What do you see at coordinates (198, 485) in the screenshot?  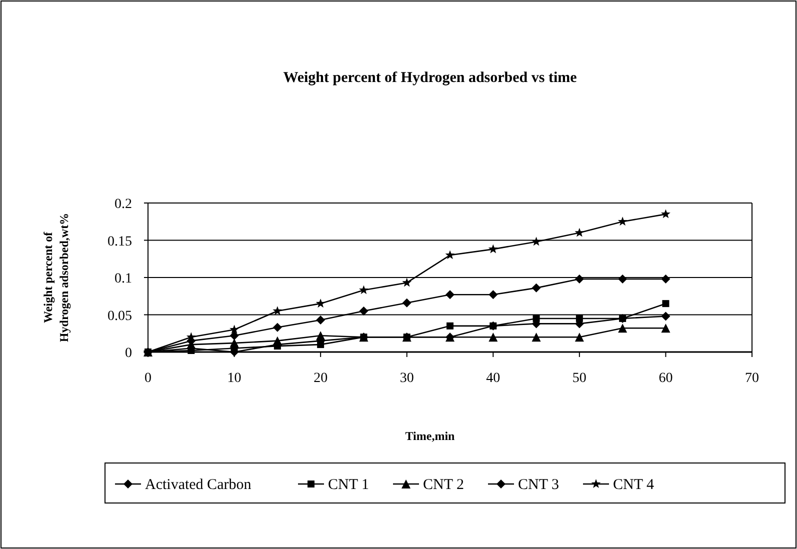 I see `legend-label: Activated Carbon` at bounding box center [198, 485].